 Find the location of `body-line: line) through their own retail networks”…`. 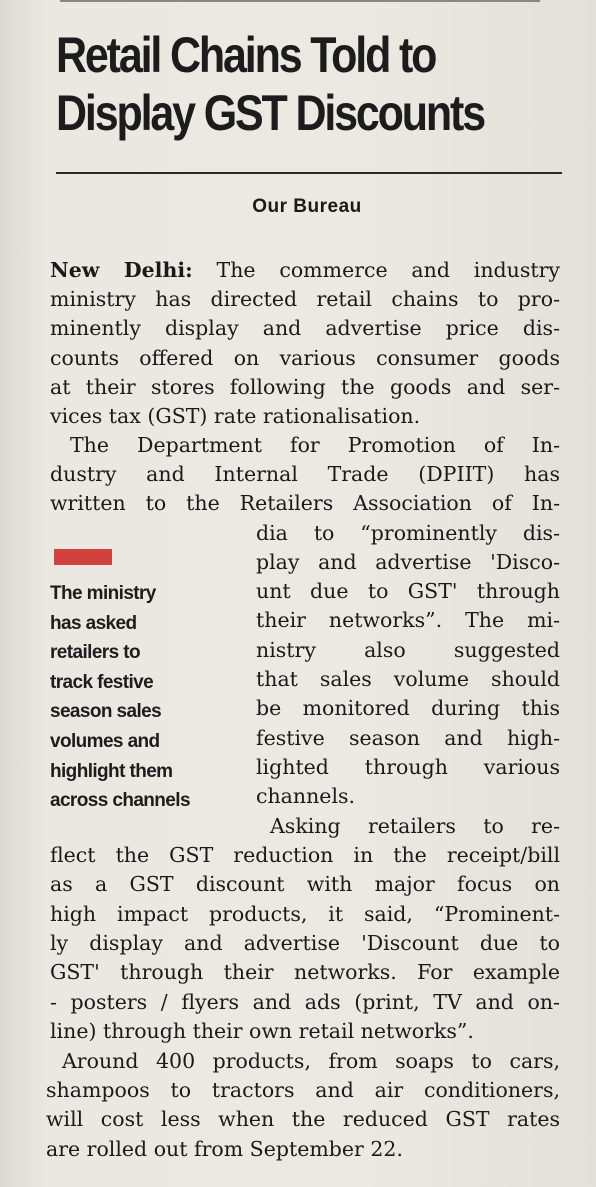

body-line: line) through their own retail networks”… is located at coordinates (262, 1031).